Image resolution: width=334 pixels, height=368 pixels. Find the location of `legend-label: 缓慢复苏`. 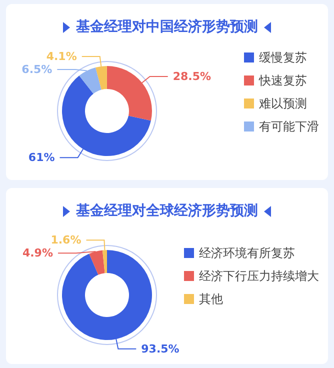

legend-label: 缓慢复苏 is located at coordinates (283, 57).